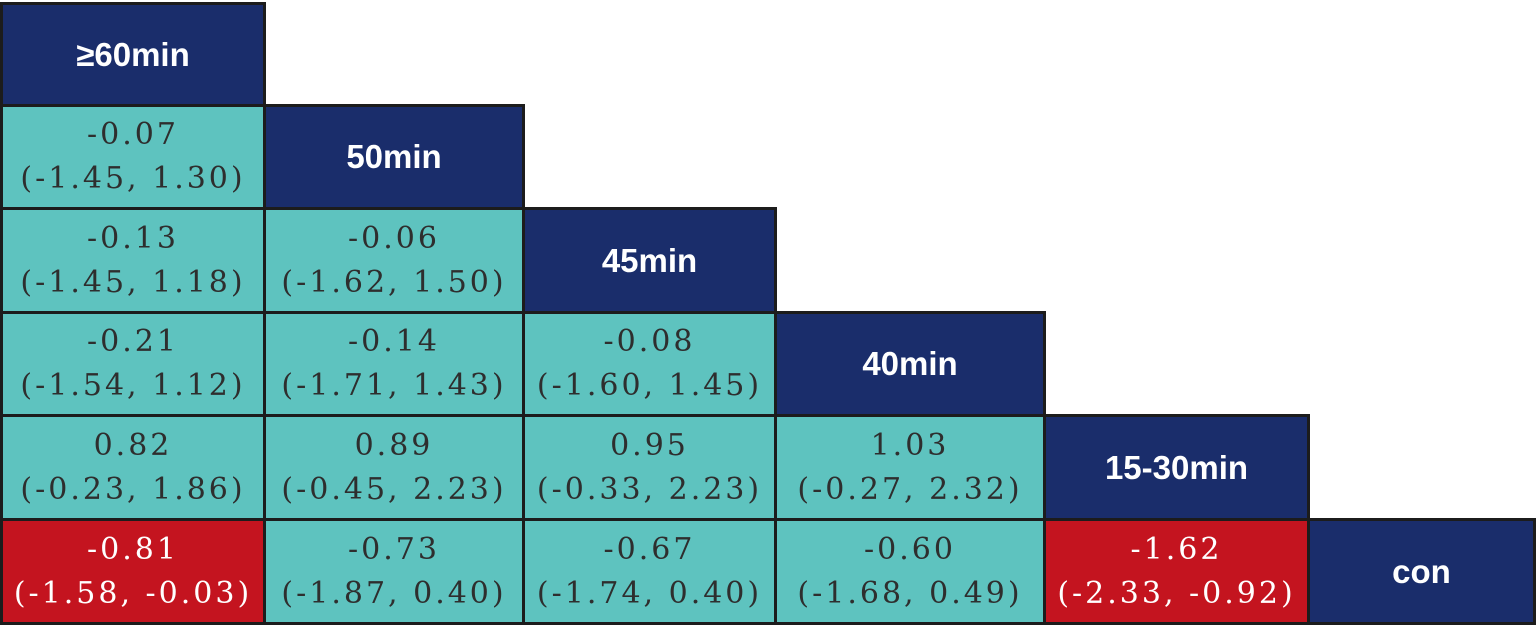  I want to click on effect-estimate: 0.89, so click(394, 445).